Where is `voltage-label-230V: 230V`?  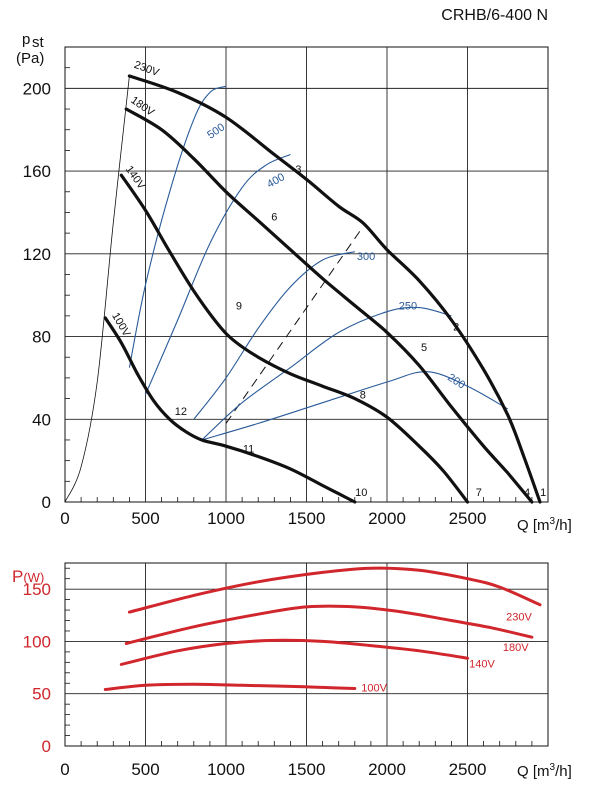 voltage-label-230V: 230V is located at coordinates (146, 69).